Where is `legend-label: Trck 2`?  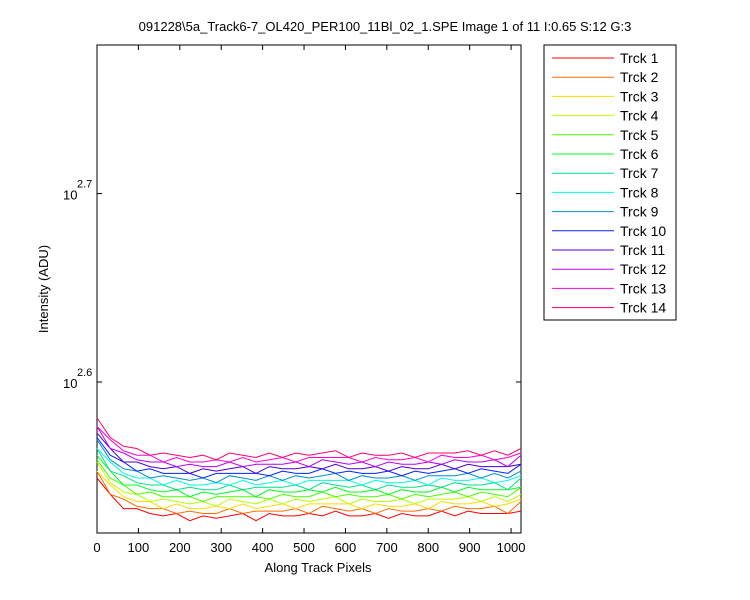 legend-label: Trck 2 is located at coordinates (639, 77).